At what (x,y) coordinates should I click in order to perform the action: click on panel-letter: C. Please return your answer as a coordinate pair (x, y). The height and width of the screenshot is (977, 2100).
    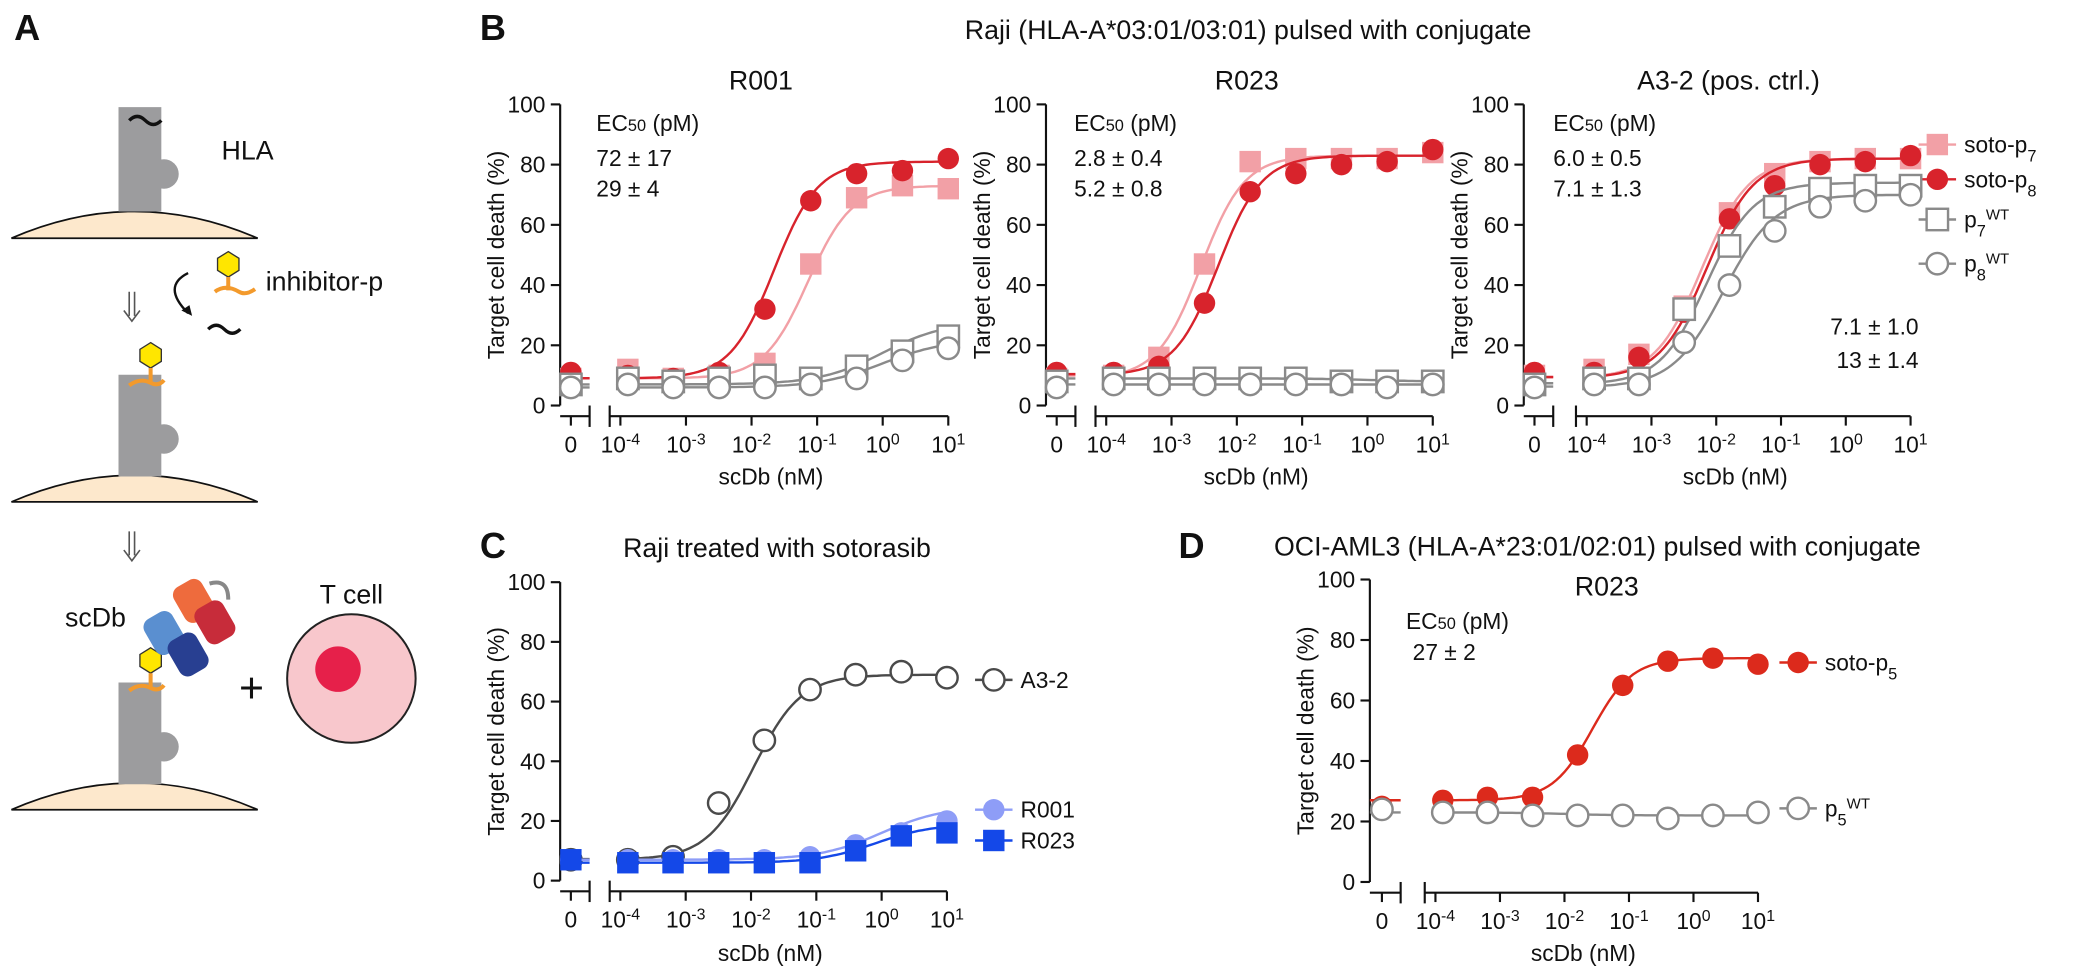
    Looking at the image, I should click on (493, 545).